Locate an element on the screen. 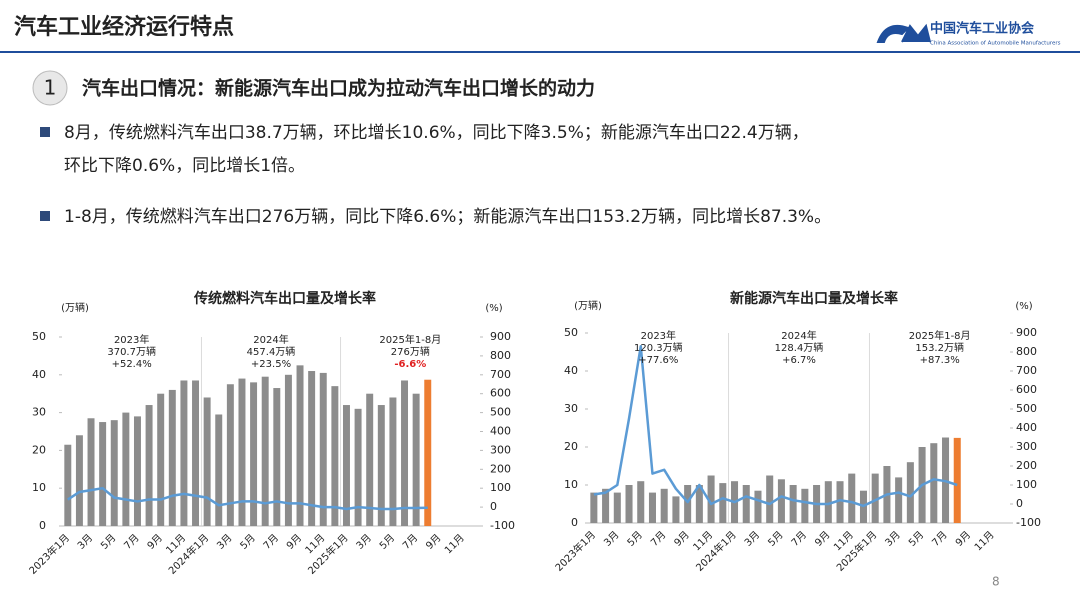 The height and width of the screenshot is (611, 1080). slide-title: 汽车工业经济运行特点 is located at coordinates (124, 27).